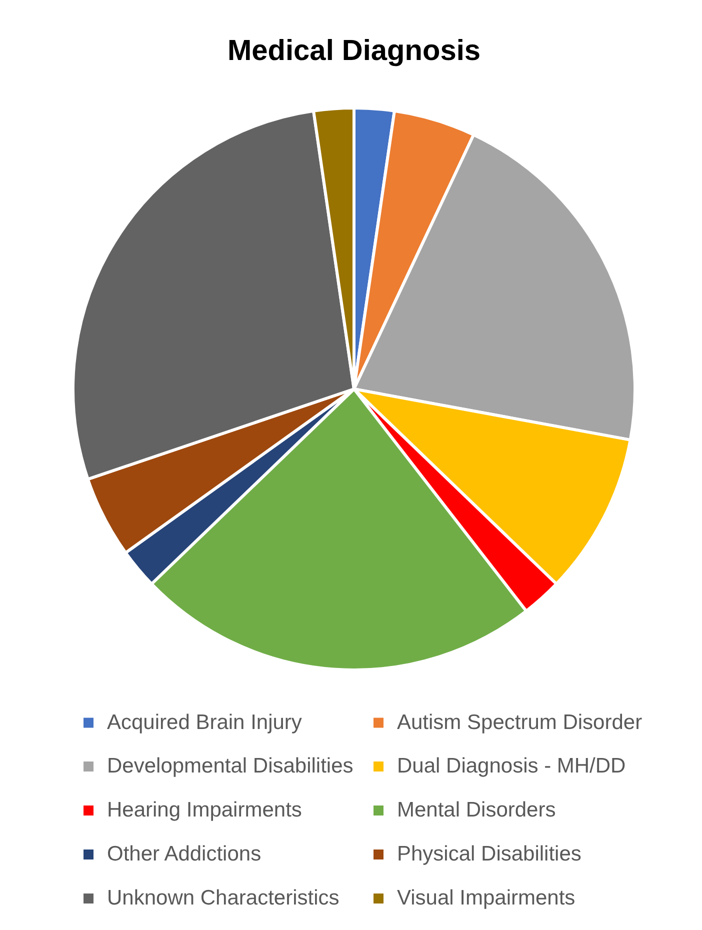  What do you see at coordinates (489, 854) in the screenshot?
I see `legend-label: Physical Disabilities` at bounding box center [489, 854].